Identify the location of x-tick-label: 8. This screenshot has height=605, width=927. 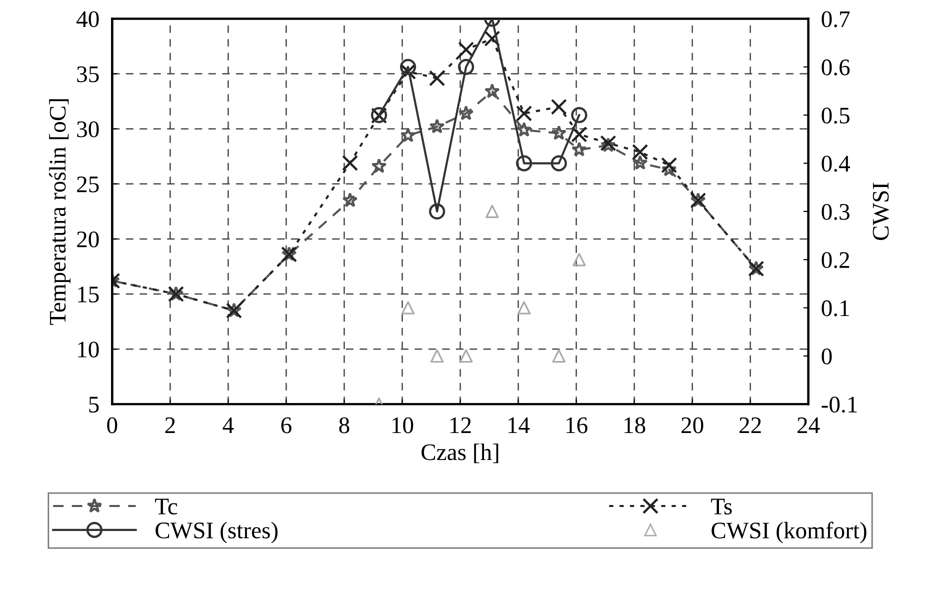
(344, 425).